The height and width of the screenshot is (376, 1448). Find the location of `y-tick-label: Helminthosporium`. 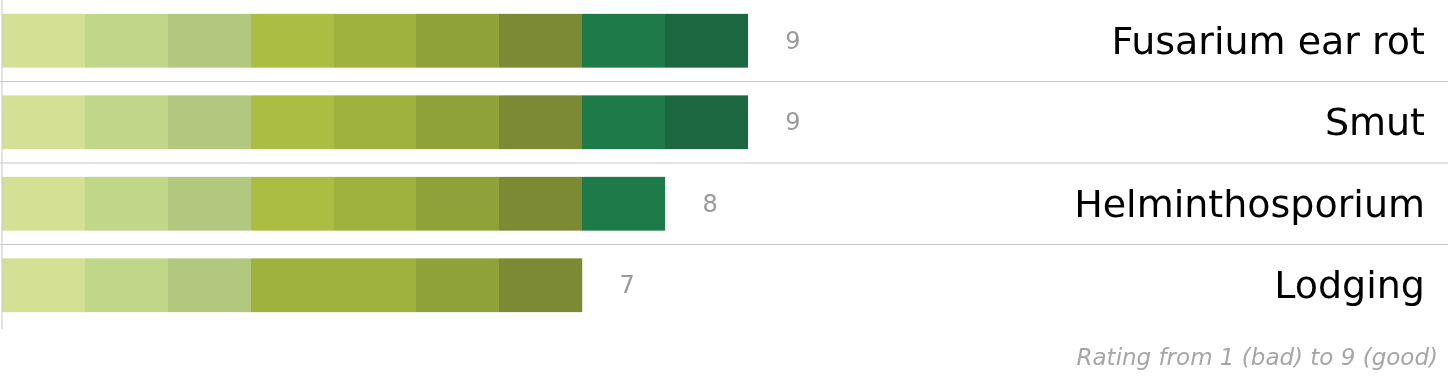

y-tick-label: Helminthosporium is located at coordinates (1249, 203).